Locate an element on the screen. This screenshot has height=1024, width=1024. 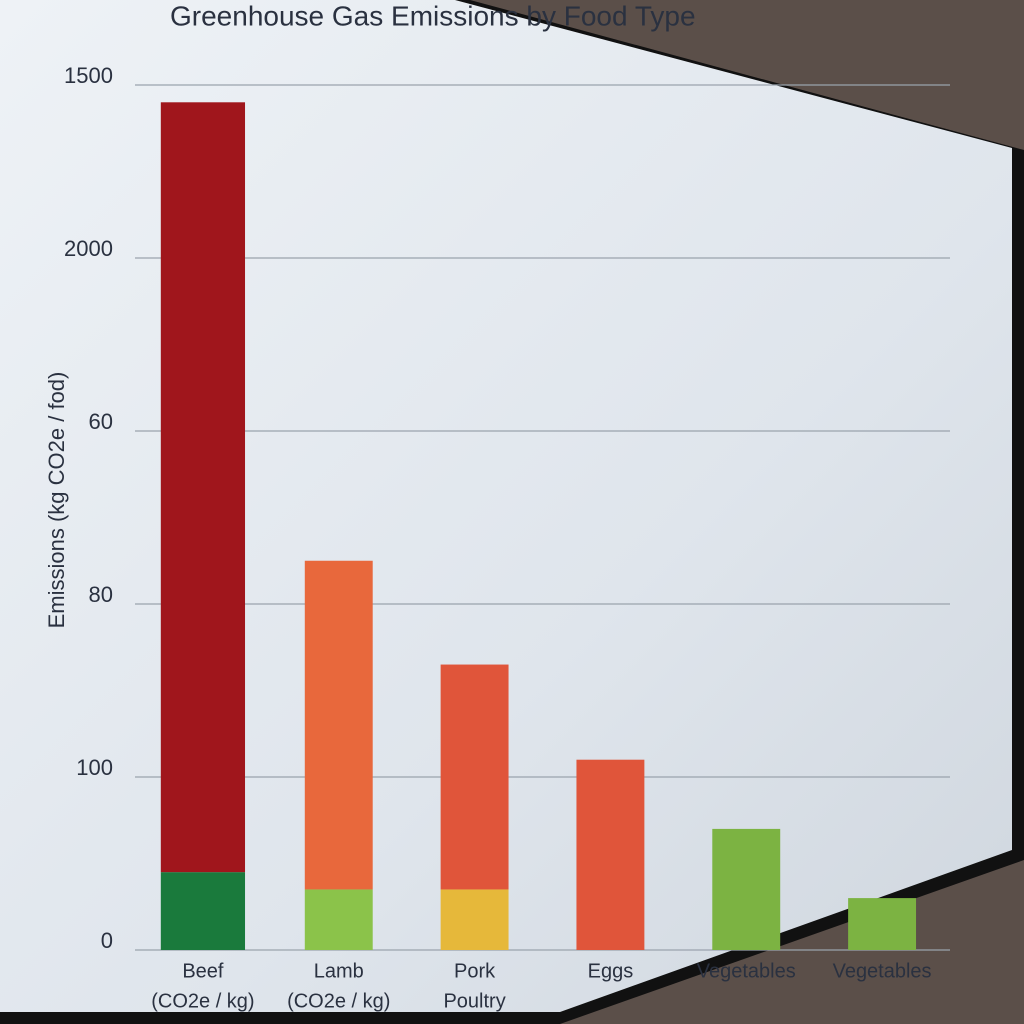
x-tick-label: Pork is located at coordinates (475, 971).